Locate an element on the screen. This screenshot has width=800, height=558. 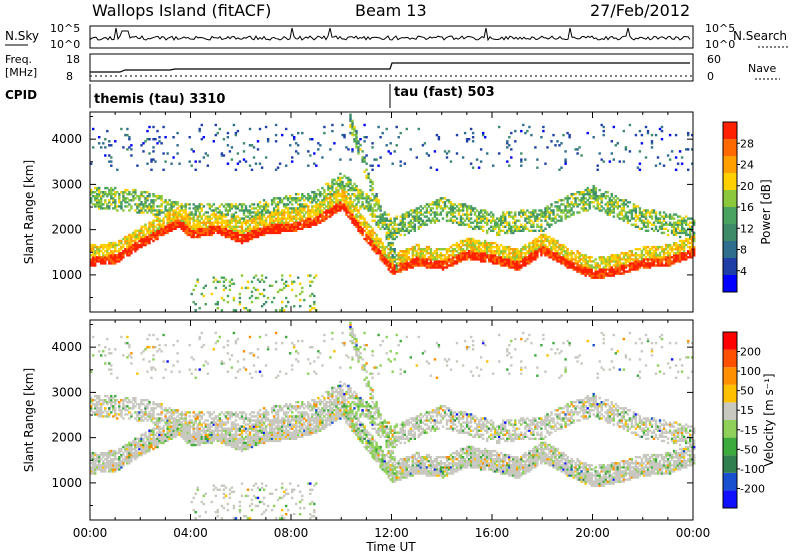
nsky-panel is located at coordinates (391, 37).